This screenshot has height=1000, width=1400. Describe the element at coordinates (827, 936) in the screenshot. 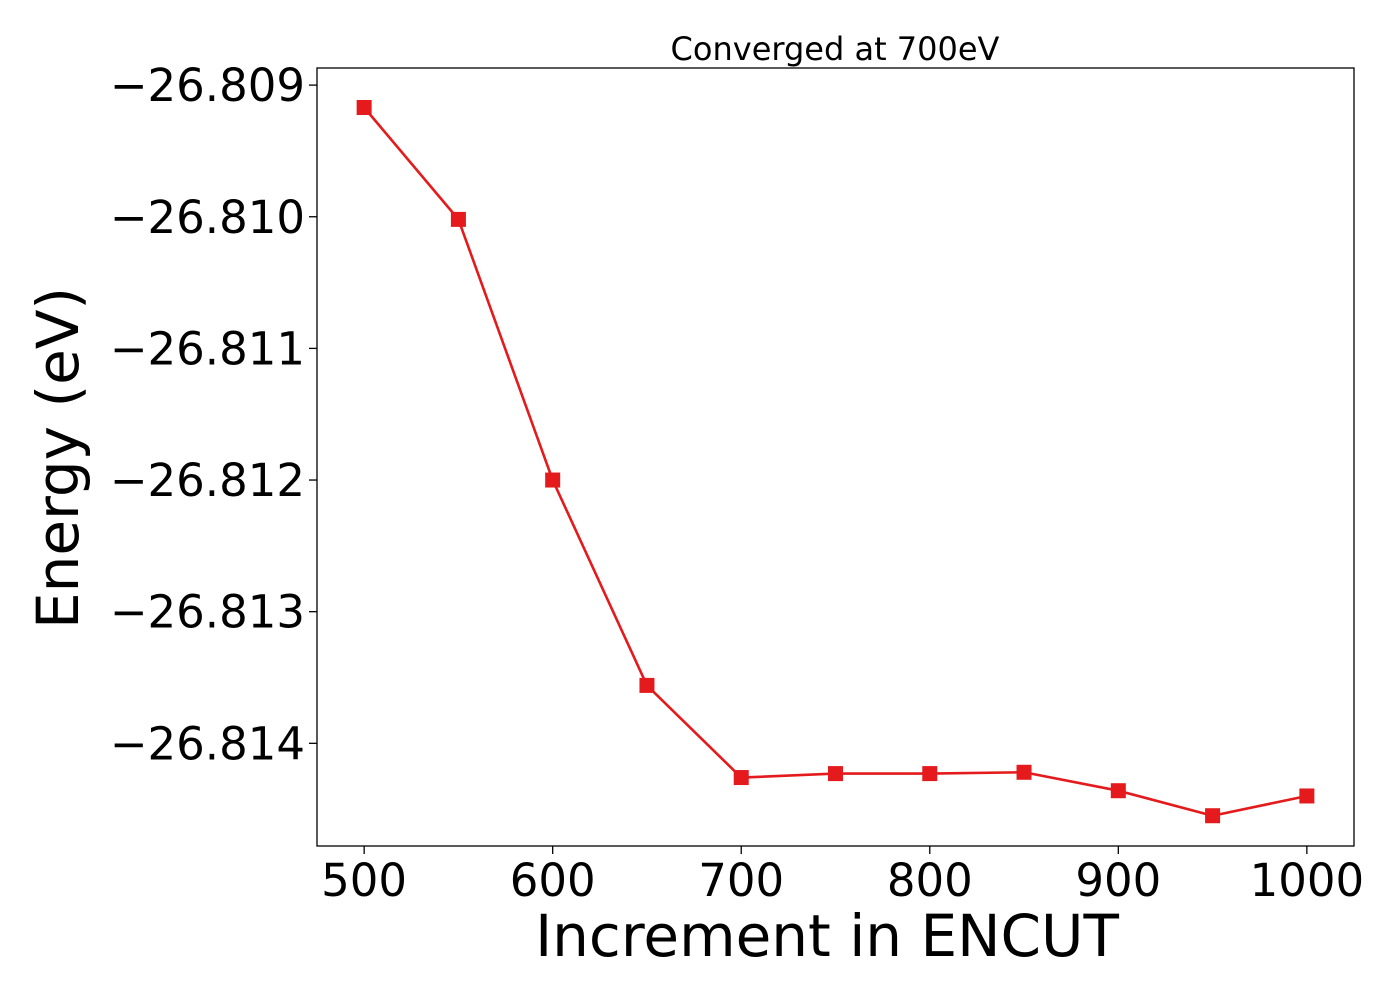

I see `x-axis-title: Increment in ENCUT` at that location.